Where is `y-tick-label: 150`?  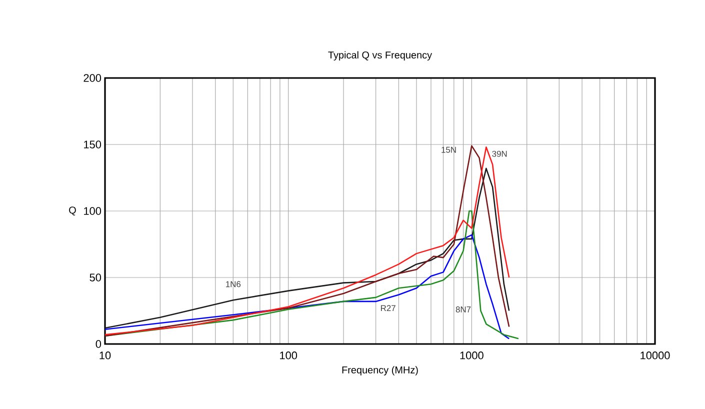
y-tick-label: 150 is located at coordinates (93, 144).